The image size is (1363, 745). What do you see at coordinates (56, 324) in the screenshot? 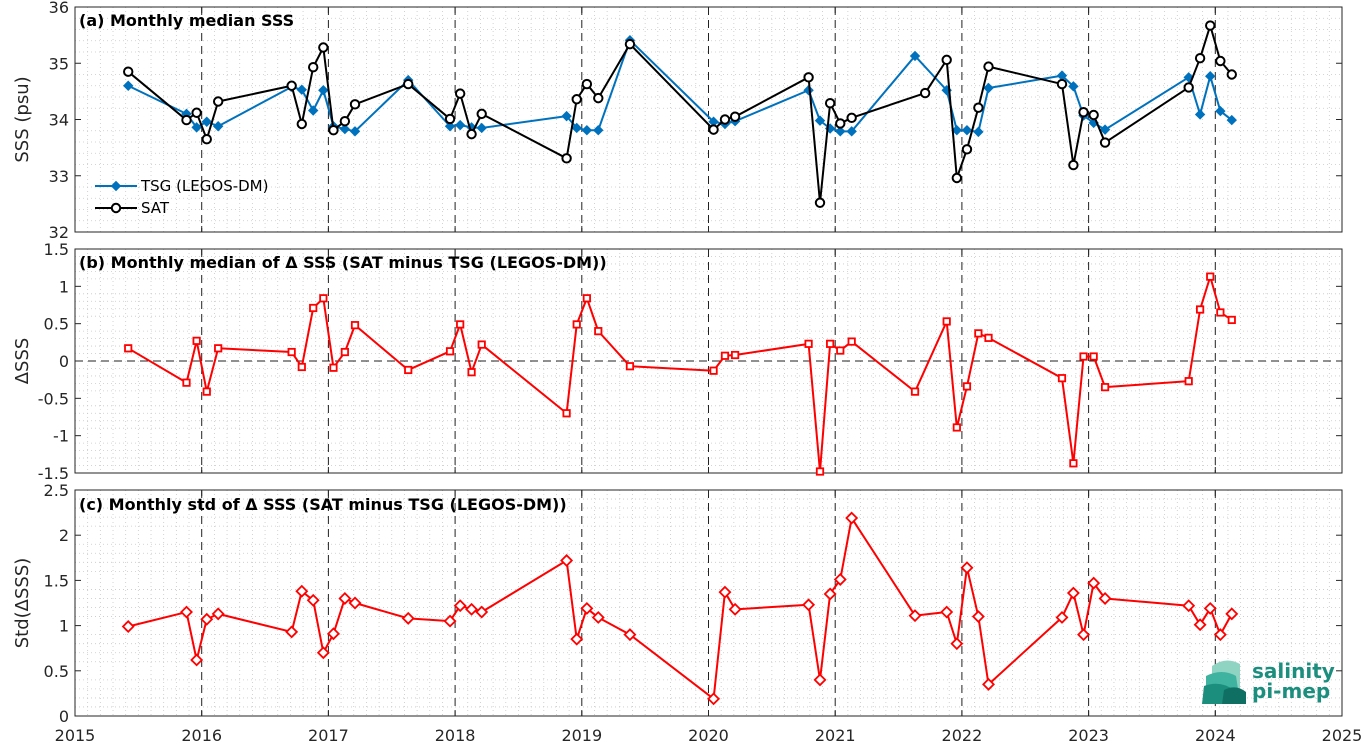
I see `y-tick-label: 0.5` at bounding box center [56, 324].